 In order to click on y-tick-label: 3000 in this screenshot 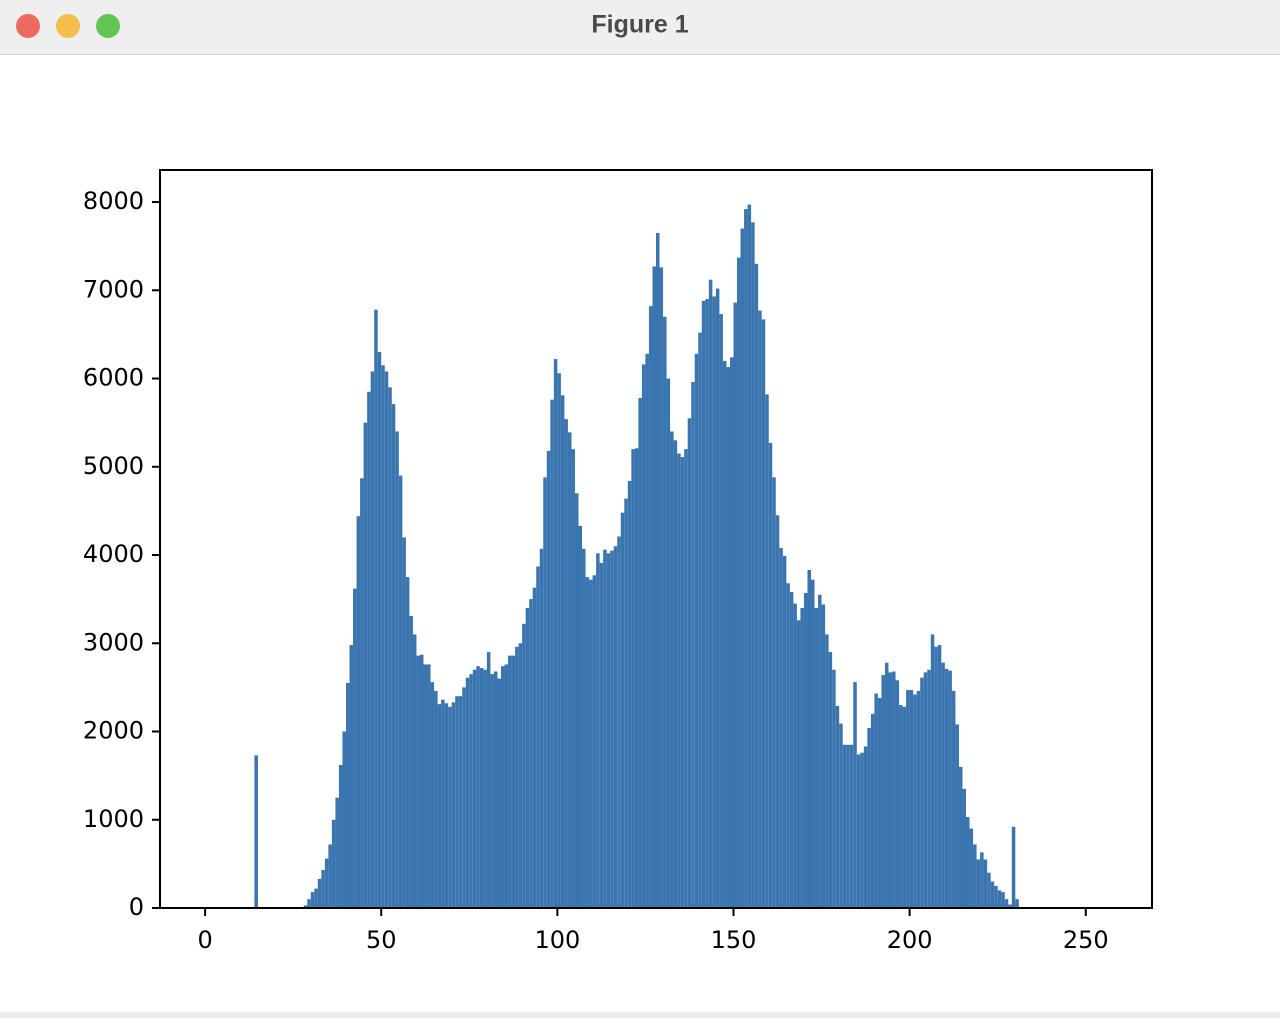, I will do `click(113, 642)`.